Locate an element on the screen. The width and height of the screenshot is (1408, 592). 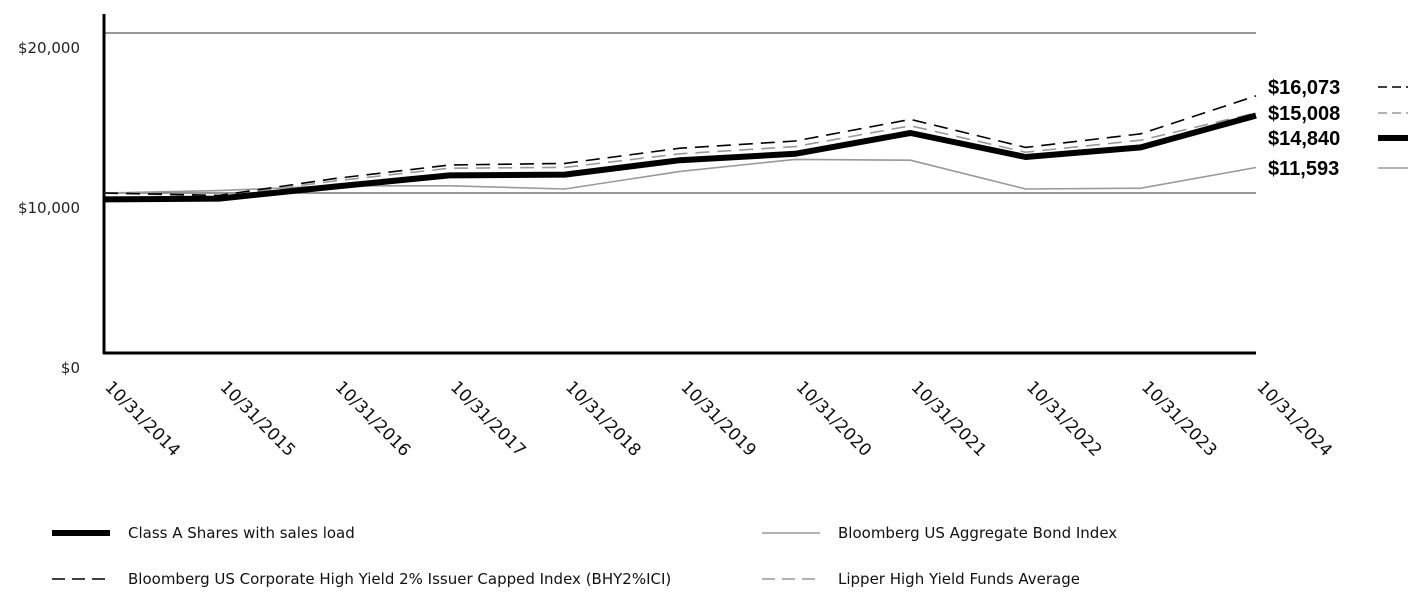
y-axis-labels: $0 $10,000 $20,000 is located at coordinates (49, 208).